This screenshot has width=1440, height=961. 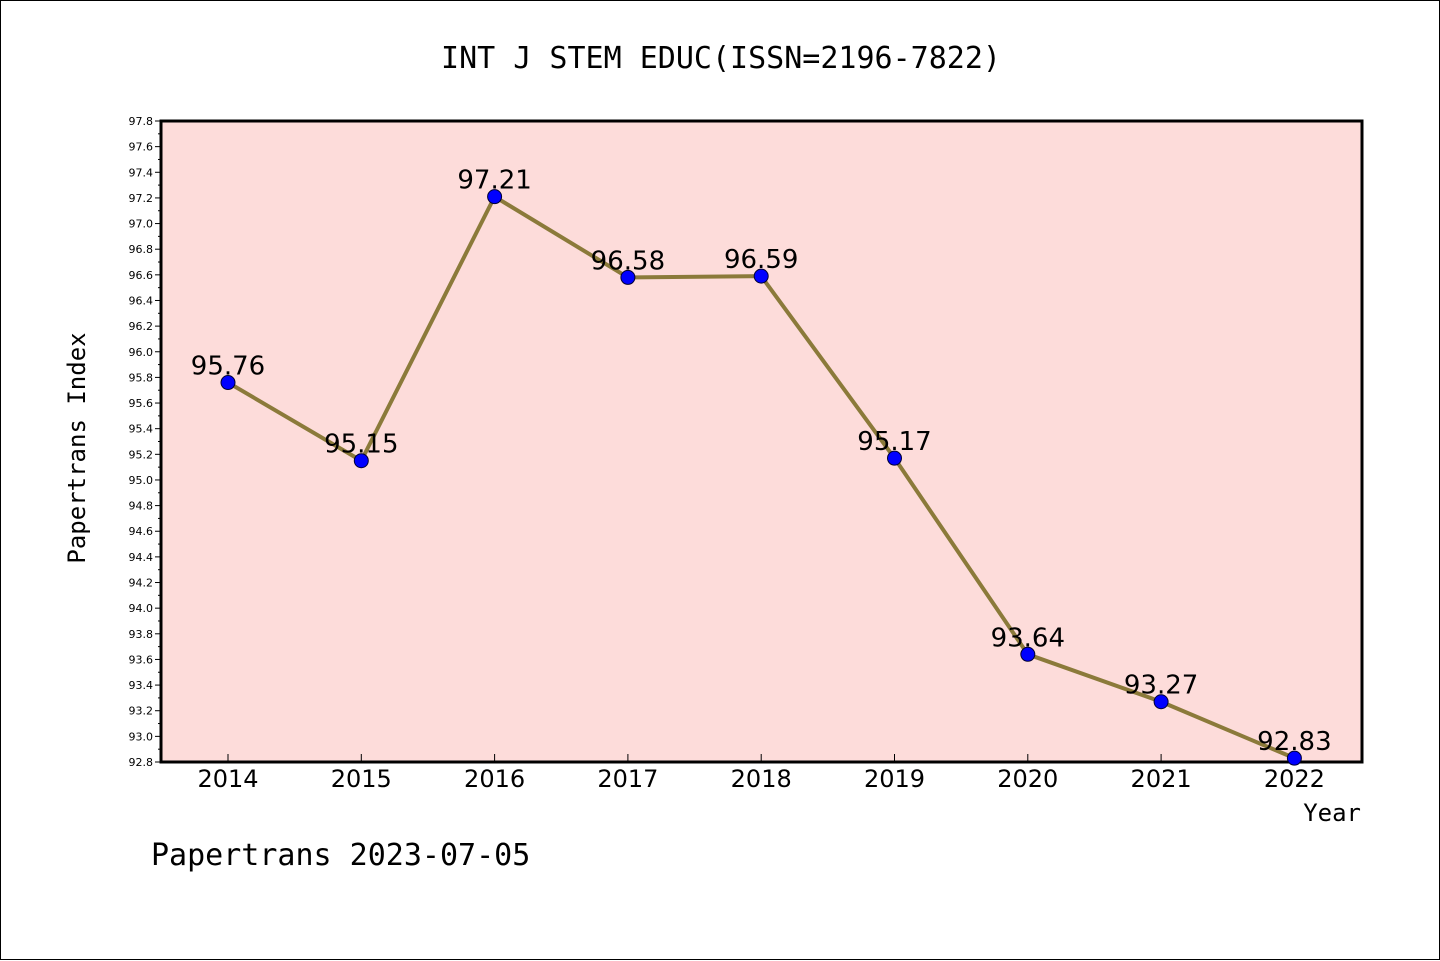 What do you see at coordinates (141, 352) in the screenshot?
I see `y-tick-label: 96.0` at bounding box center [141, 352].